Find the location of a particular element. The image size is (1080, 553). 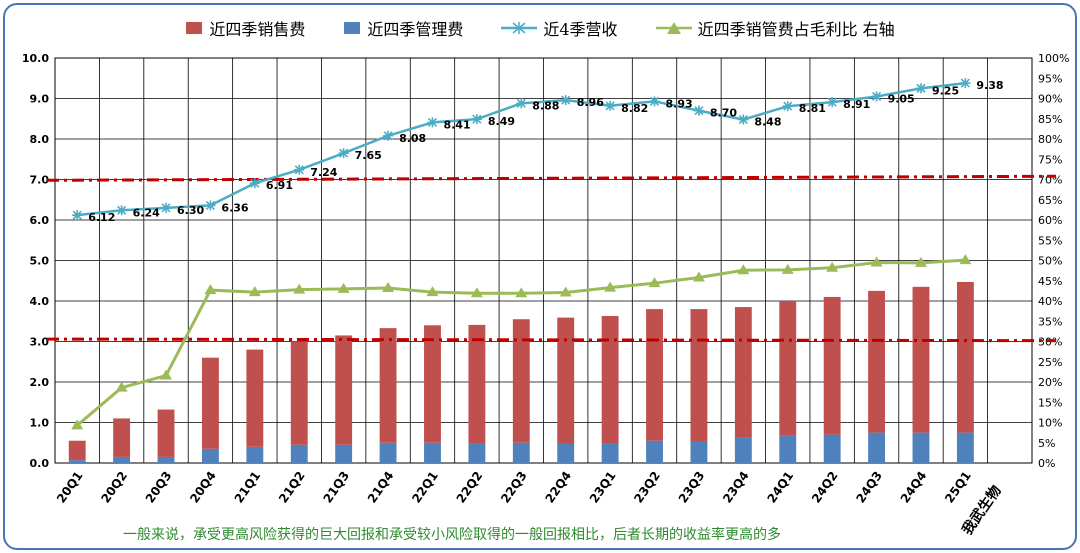

y-right-tick-label: 25% is located at coordinates (1050, 362).